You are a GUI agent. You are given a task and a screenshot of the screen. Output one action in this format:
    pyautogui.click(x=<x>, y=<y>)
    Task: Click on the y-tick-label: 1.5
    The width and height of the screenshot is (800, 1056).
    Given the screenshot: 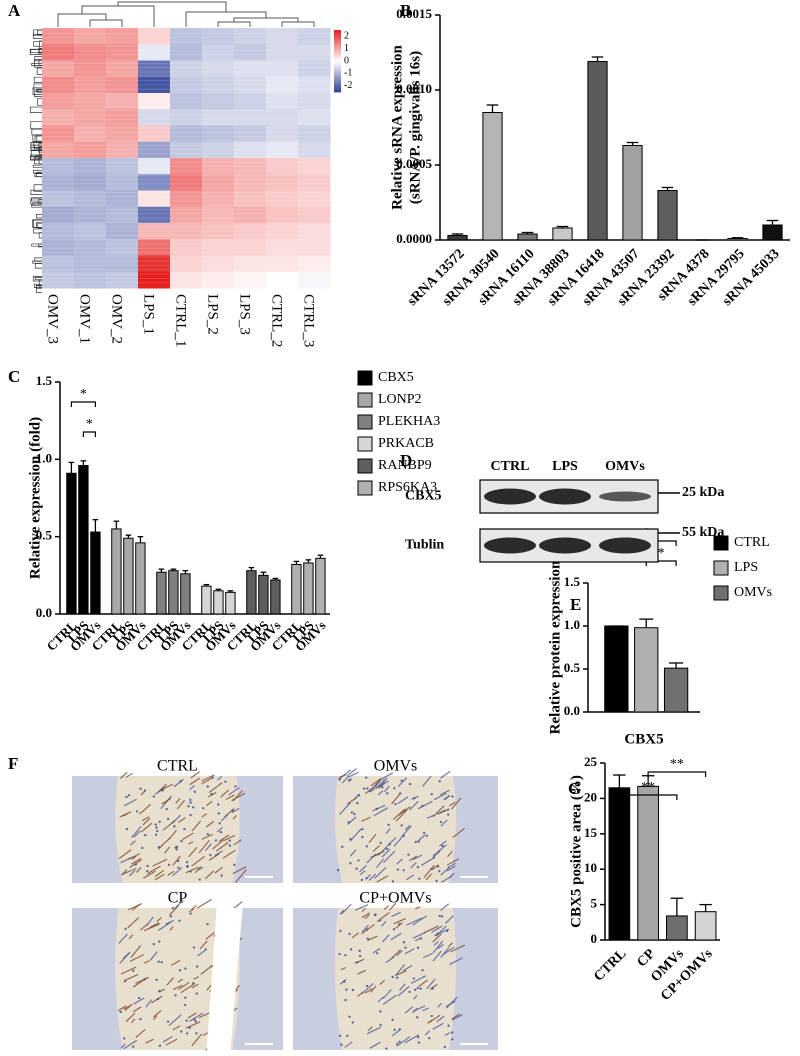 What is the action you would take?
    pyautogui.click(x=44, y=380)
    